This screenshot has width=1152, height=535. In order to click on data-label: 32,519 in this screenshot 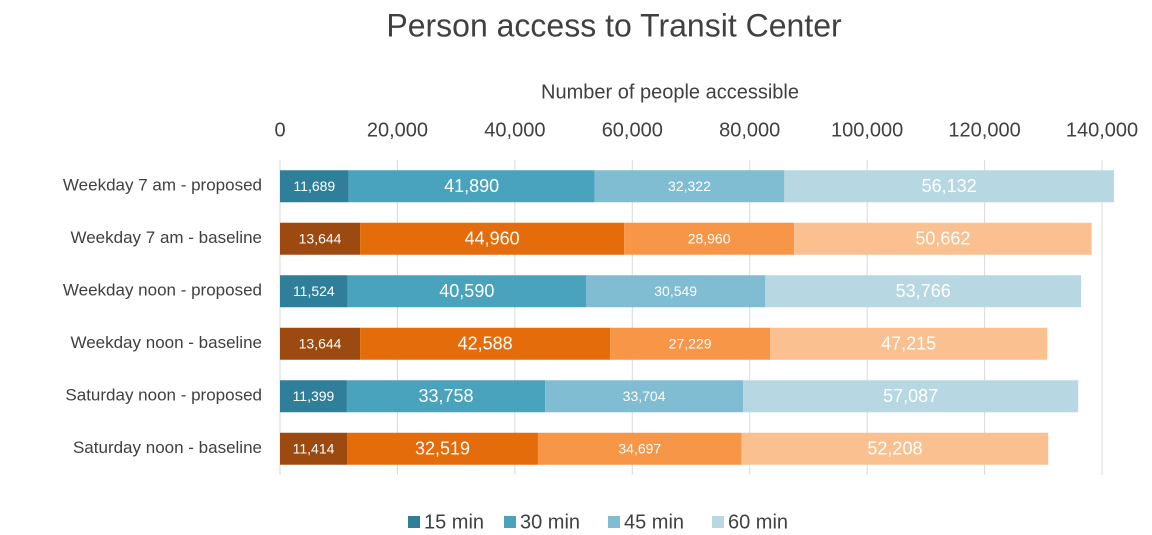, I will do `click(442, 449)`.